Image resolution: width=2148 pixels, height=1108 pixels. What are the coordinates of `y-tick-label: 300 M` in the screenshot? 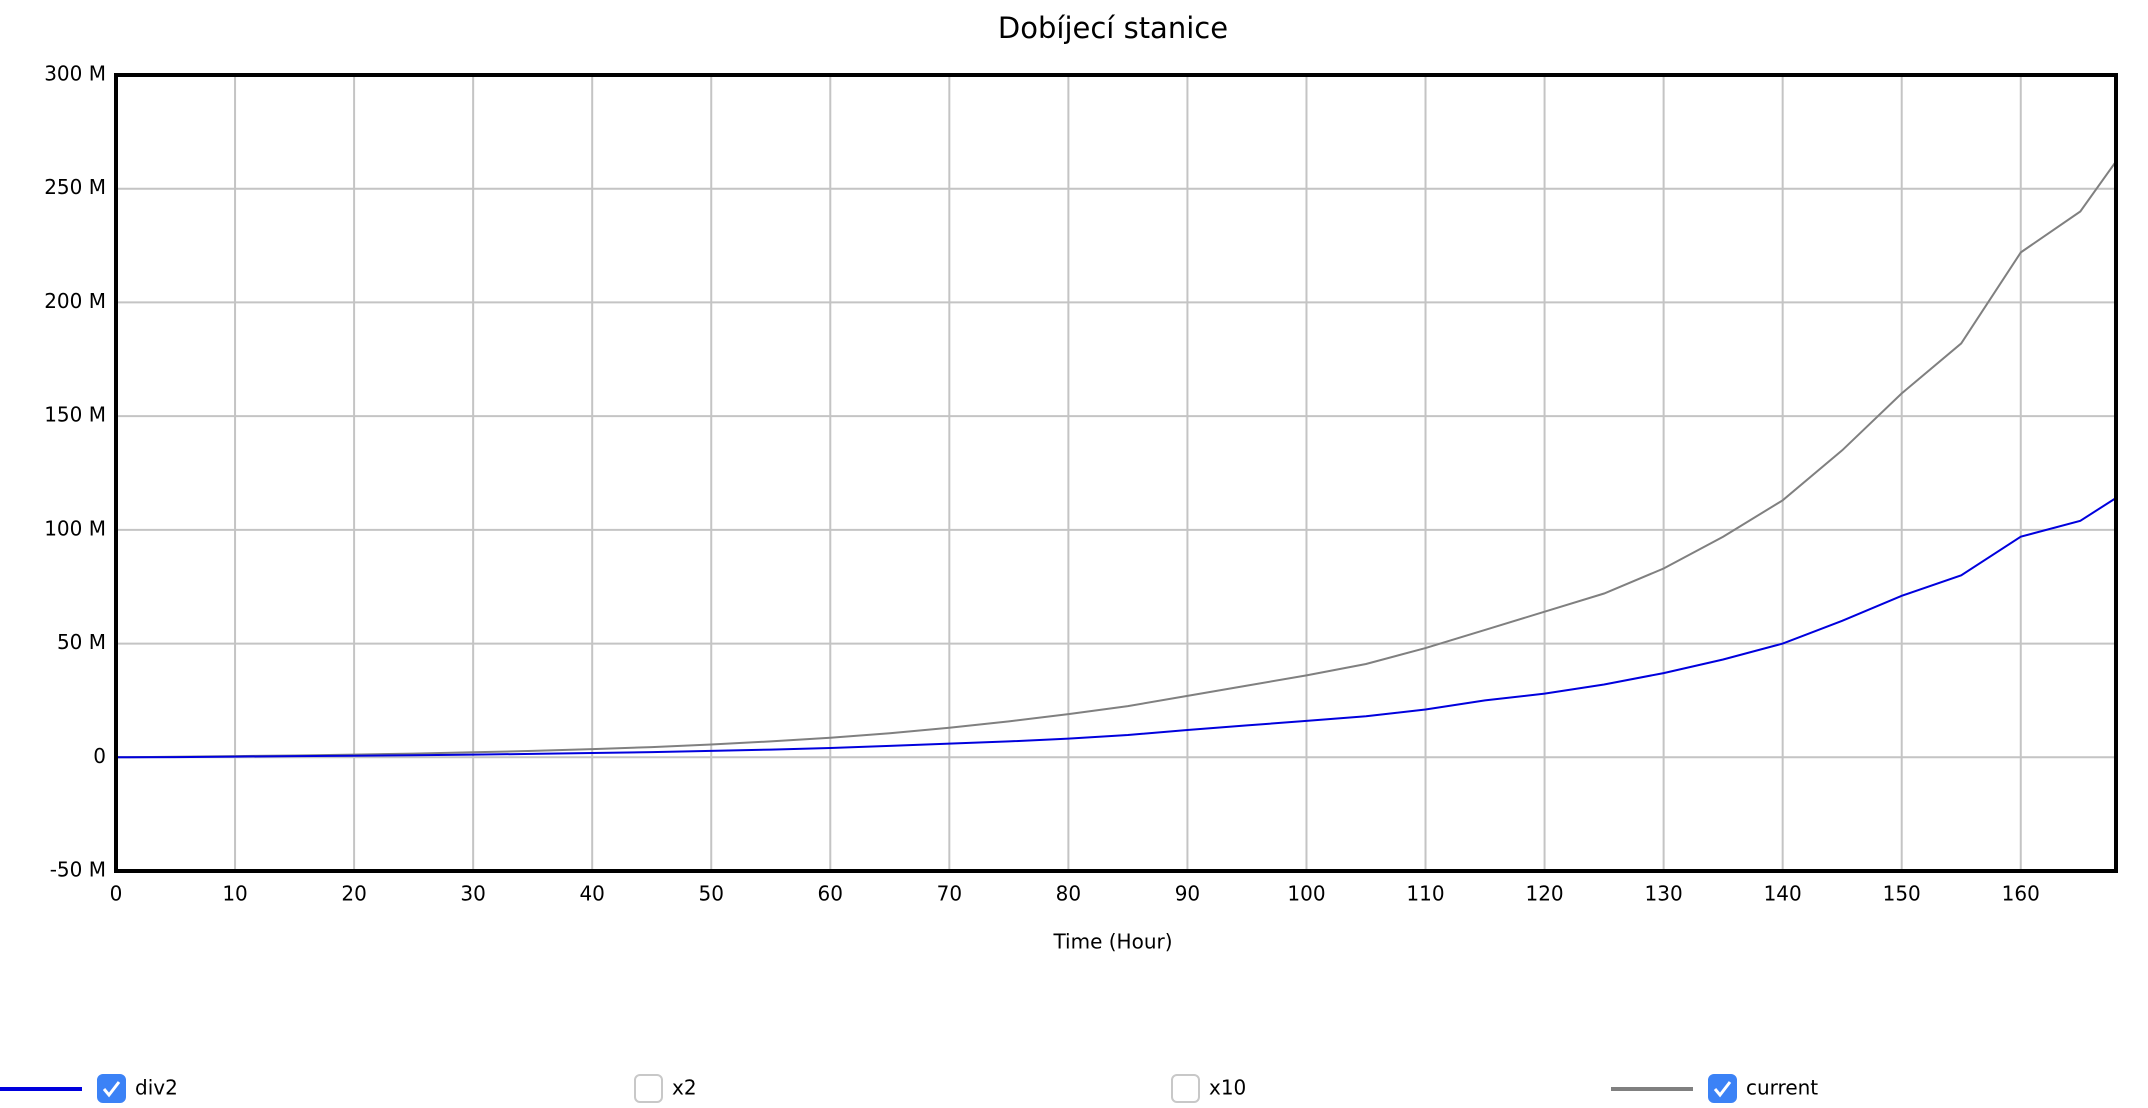 It's located at (75, 74).